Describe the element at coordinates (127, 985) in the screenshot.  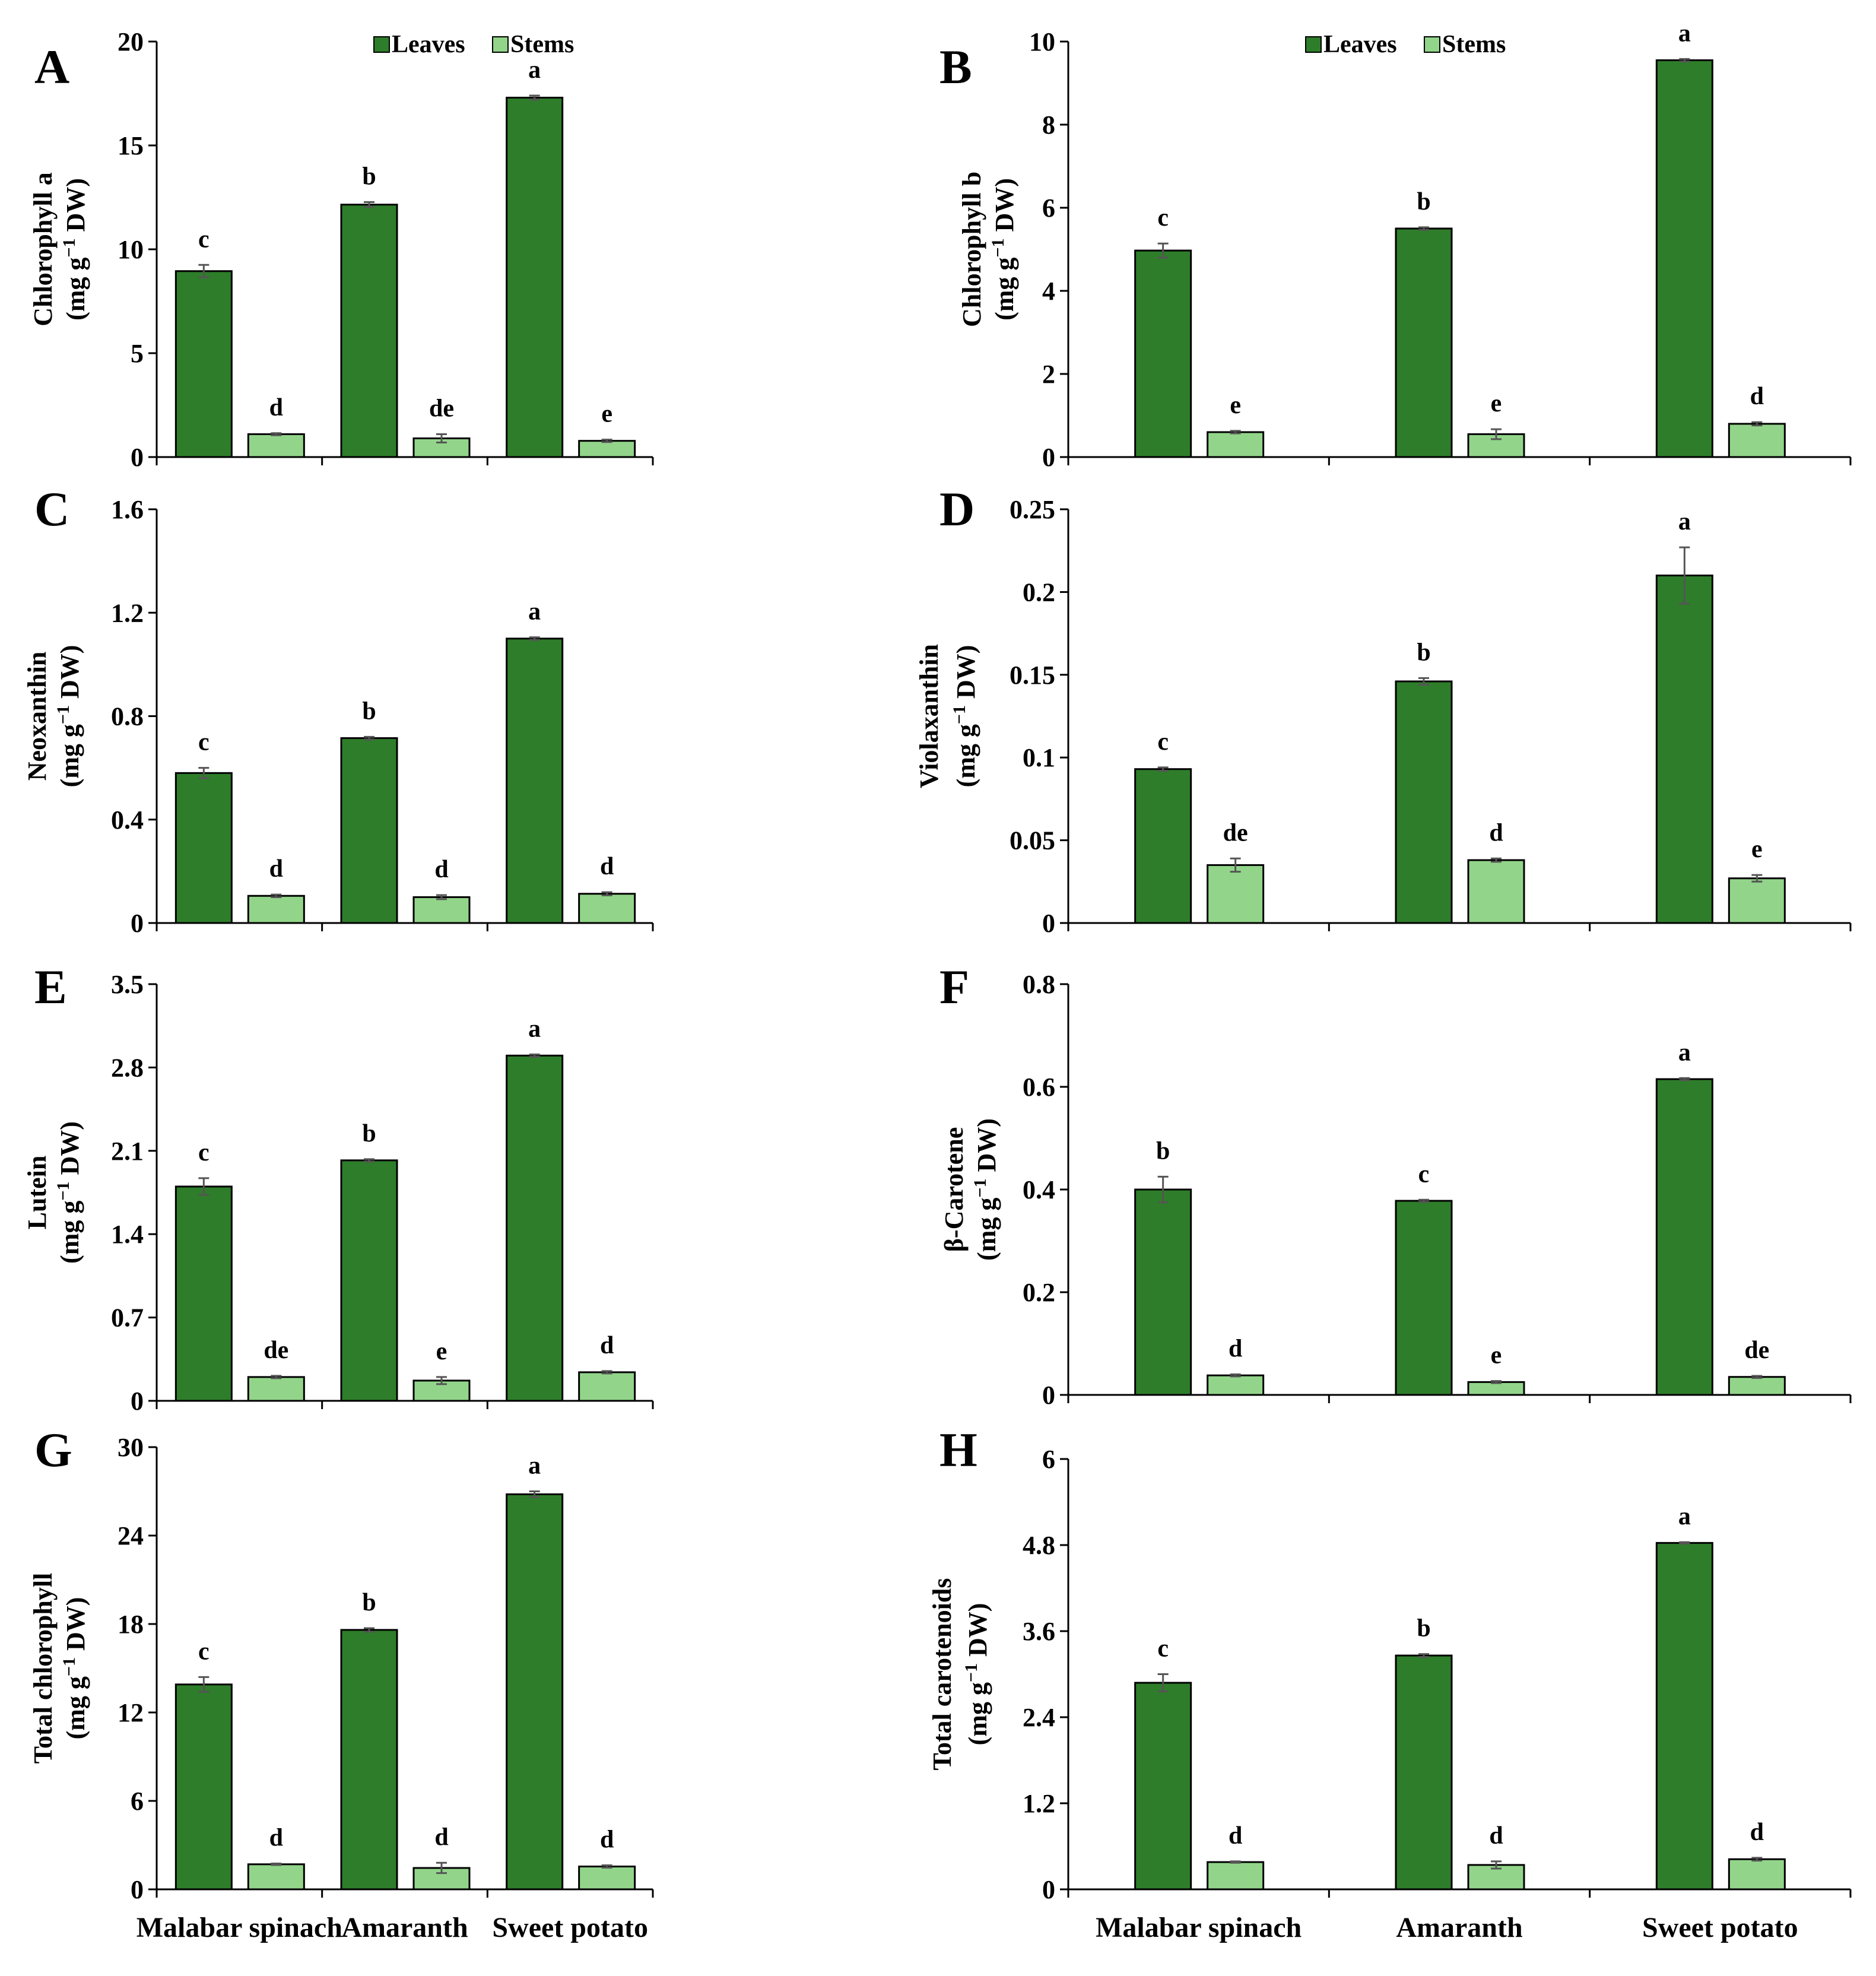
I see `y-tick-label: 3.5` at that location.